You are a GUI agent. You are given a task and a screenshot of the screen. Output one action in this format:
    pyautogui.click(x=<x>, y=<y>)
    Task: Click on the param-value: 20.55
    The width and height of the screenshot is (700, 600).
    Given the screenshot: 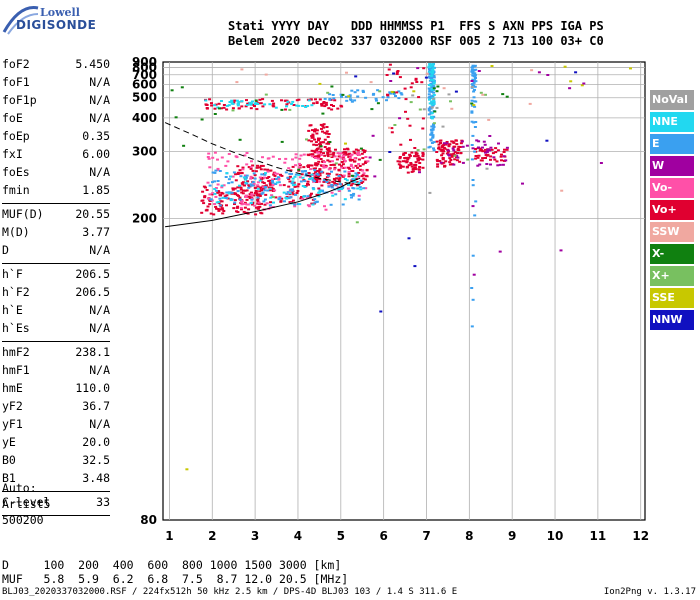 What is the action you would take?
    pyautogui.click(x=92, y=214)
    